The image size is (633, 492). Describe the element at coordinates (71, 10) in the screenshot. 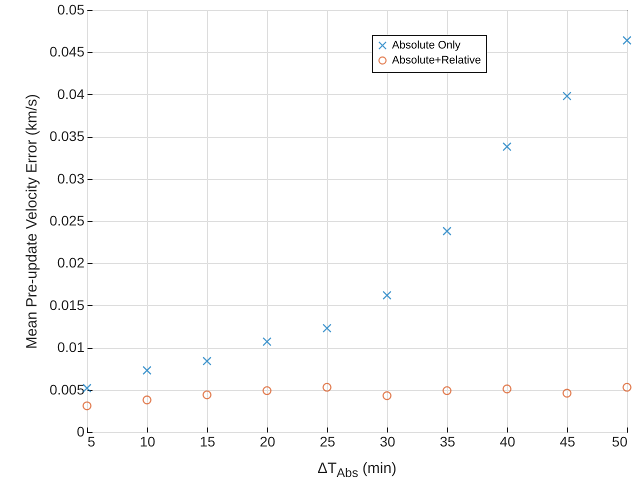

I see `y-tick-label: 0.05` at that location.